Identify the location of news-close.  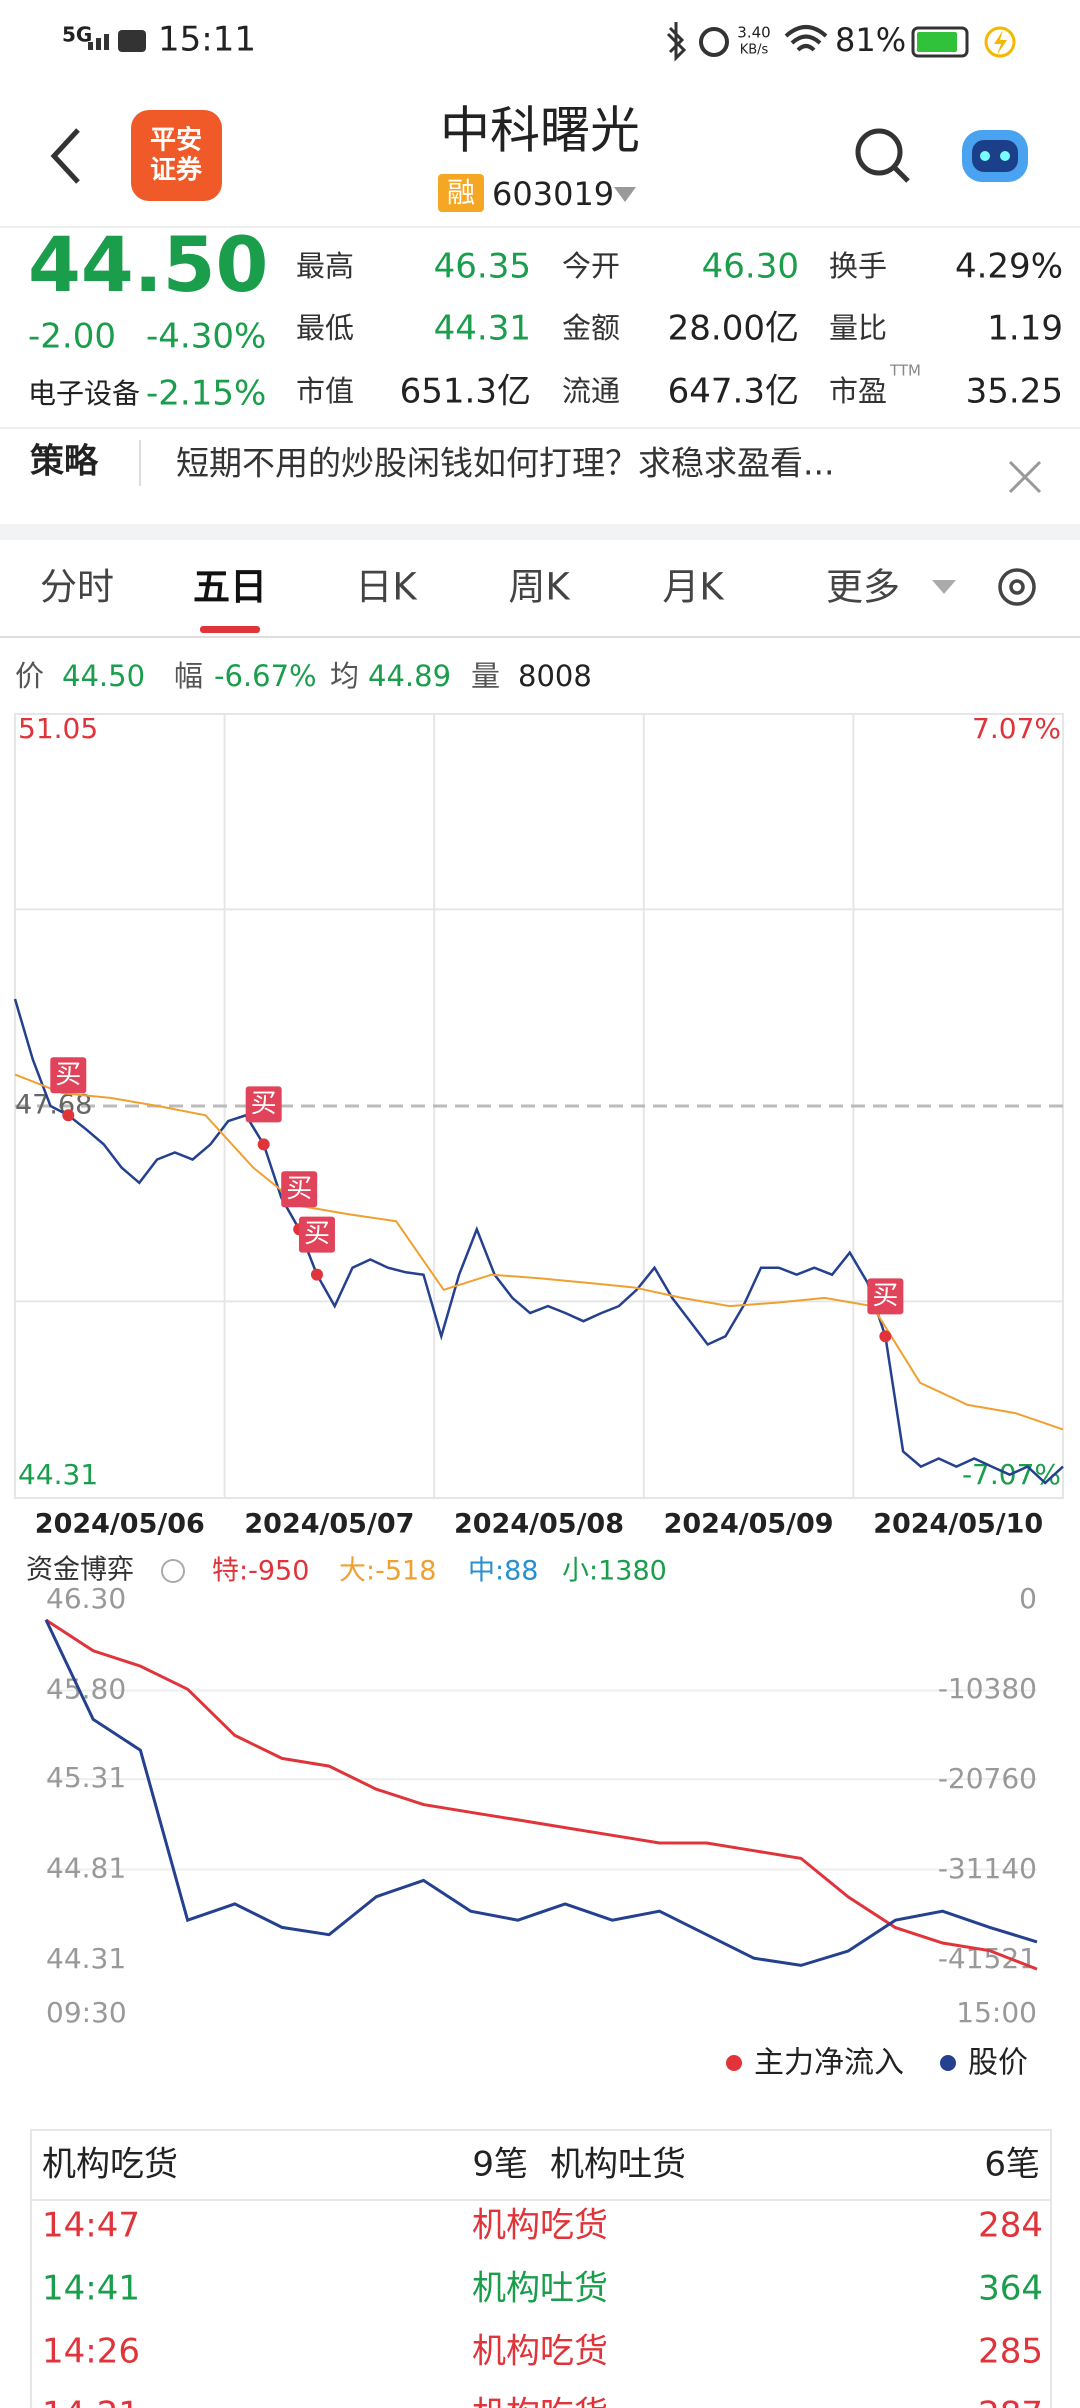
(1025, 477).